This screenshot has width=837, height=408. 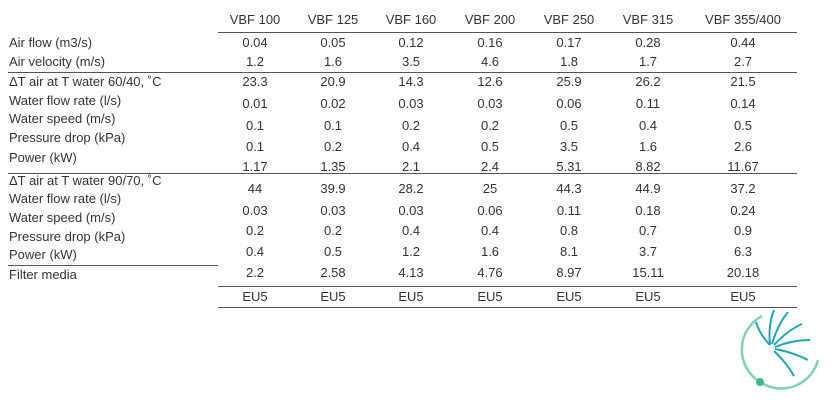 I want to click on cell: 0.17, so click(x=569, y=42).